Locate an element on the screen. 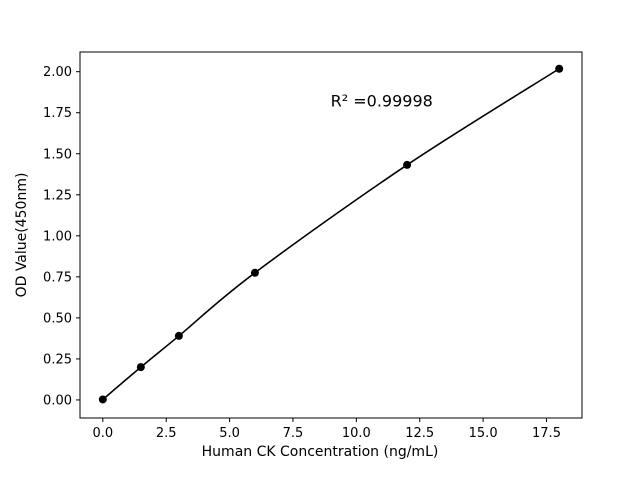 The height and width of the screenshot is (480, 640). y-tick-label: 0.75 is located at coordinates (57, 277).